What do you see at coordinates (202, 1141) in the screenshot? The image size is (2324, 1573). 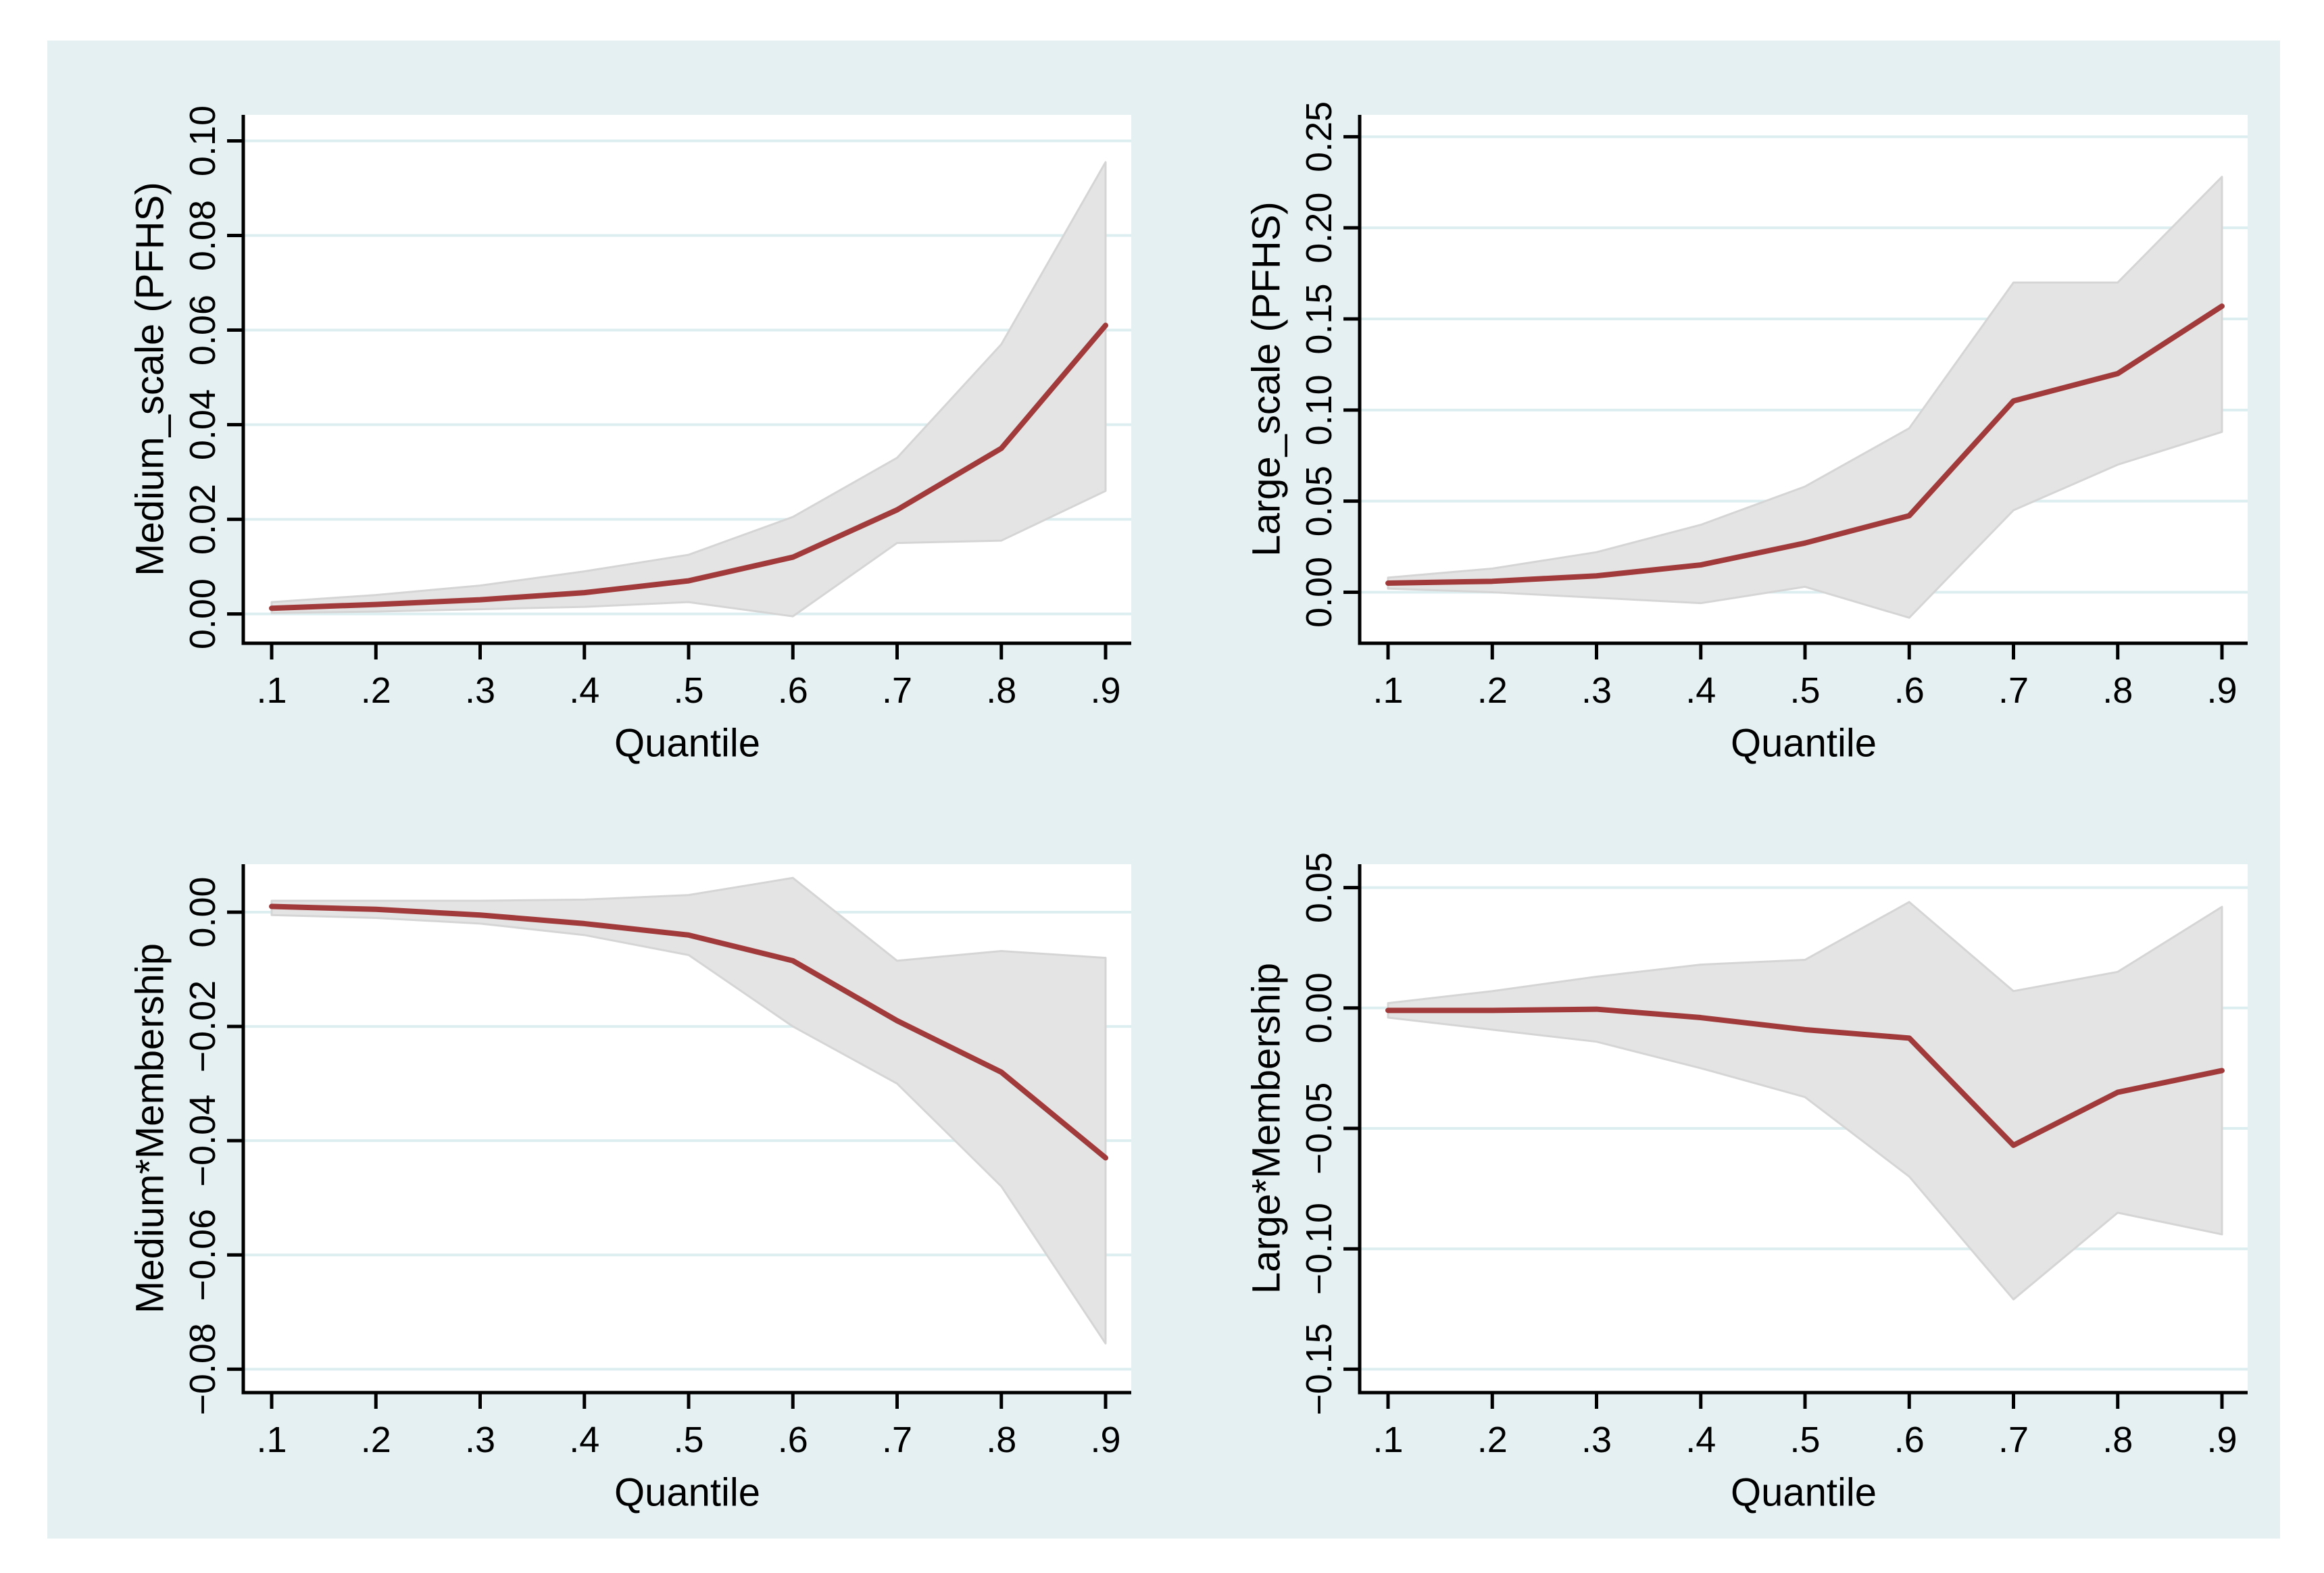 I see `y-tick-label: −0.04` at bounding box center [202, 1141].